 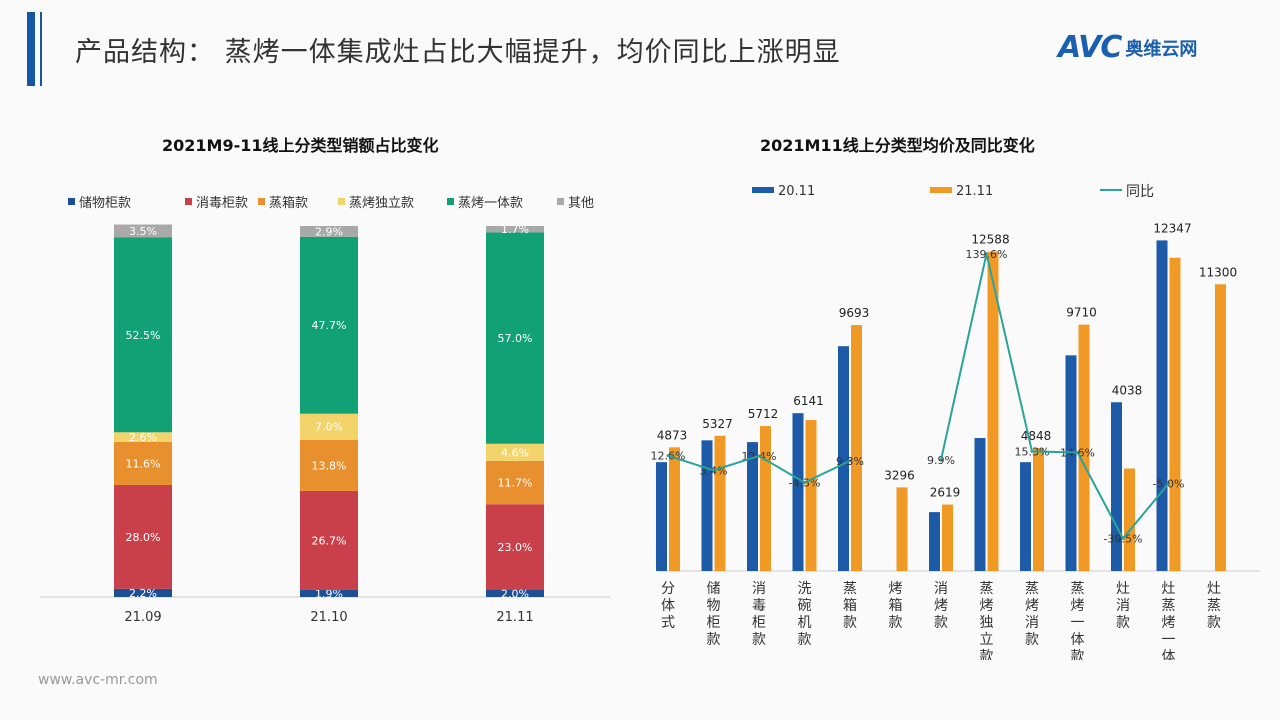 I want to click on price-label: 5327, so click(x=717, y=424).